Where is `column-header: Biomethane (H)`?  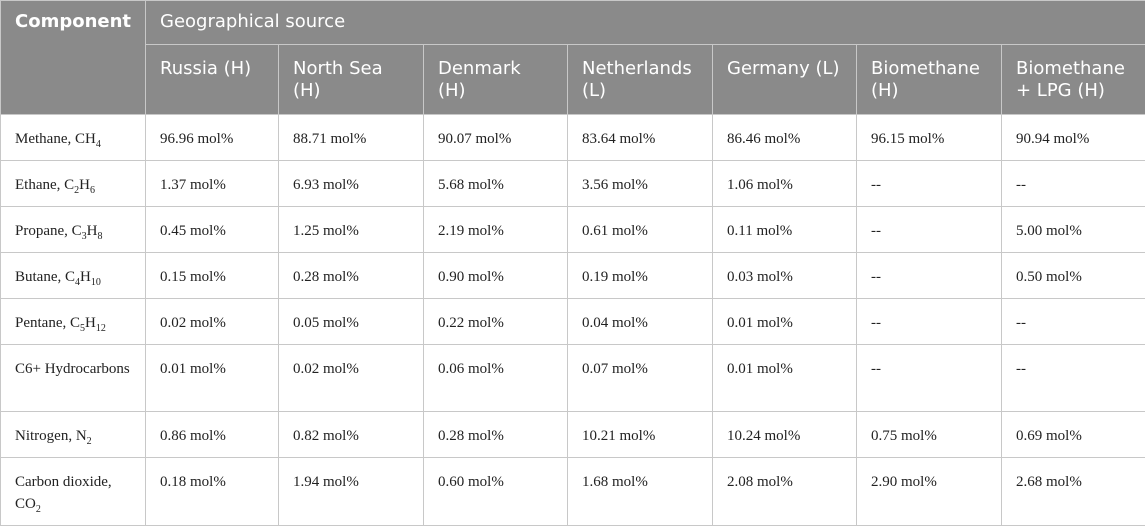
column-header: Biomethane (H) is located at coordinates (929, 80).